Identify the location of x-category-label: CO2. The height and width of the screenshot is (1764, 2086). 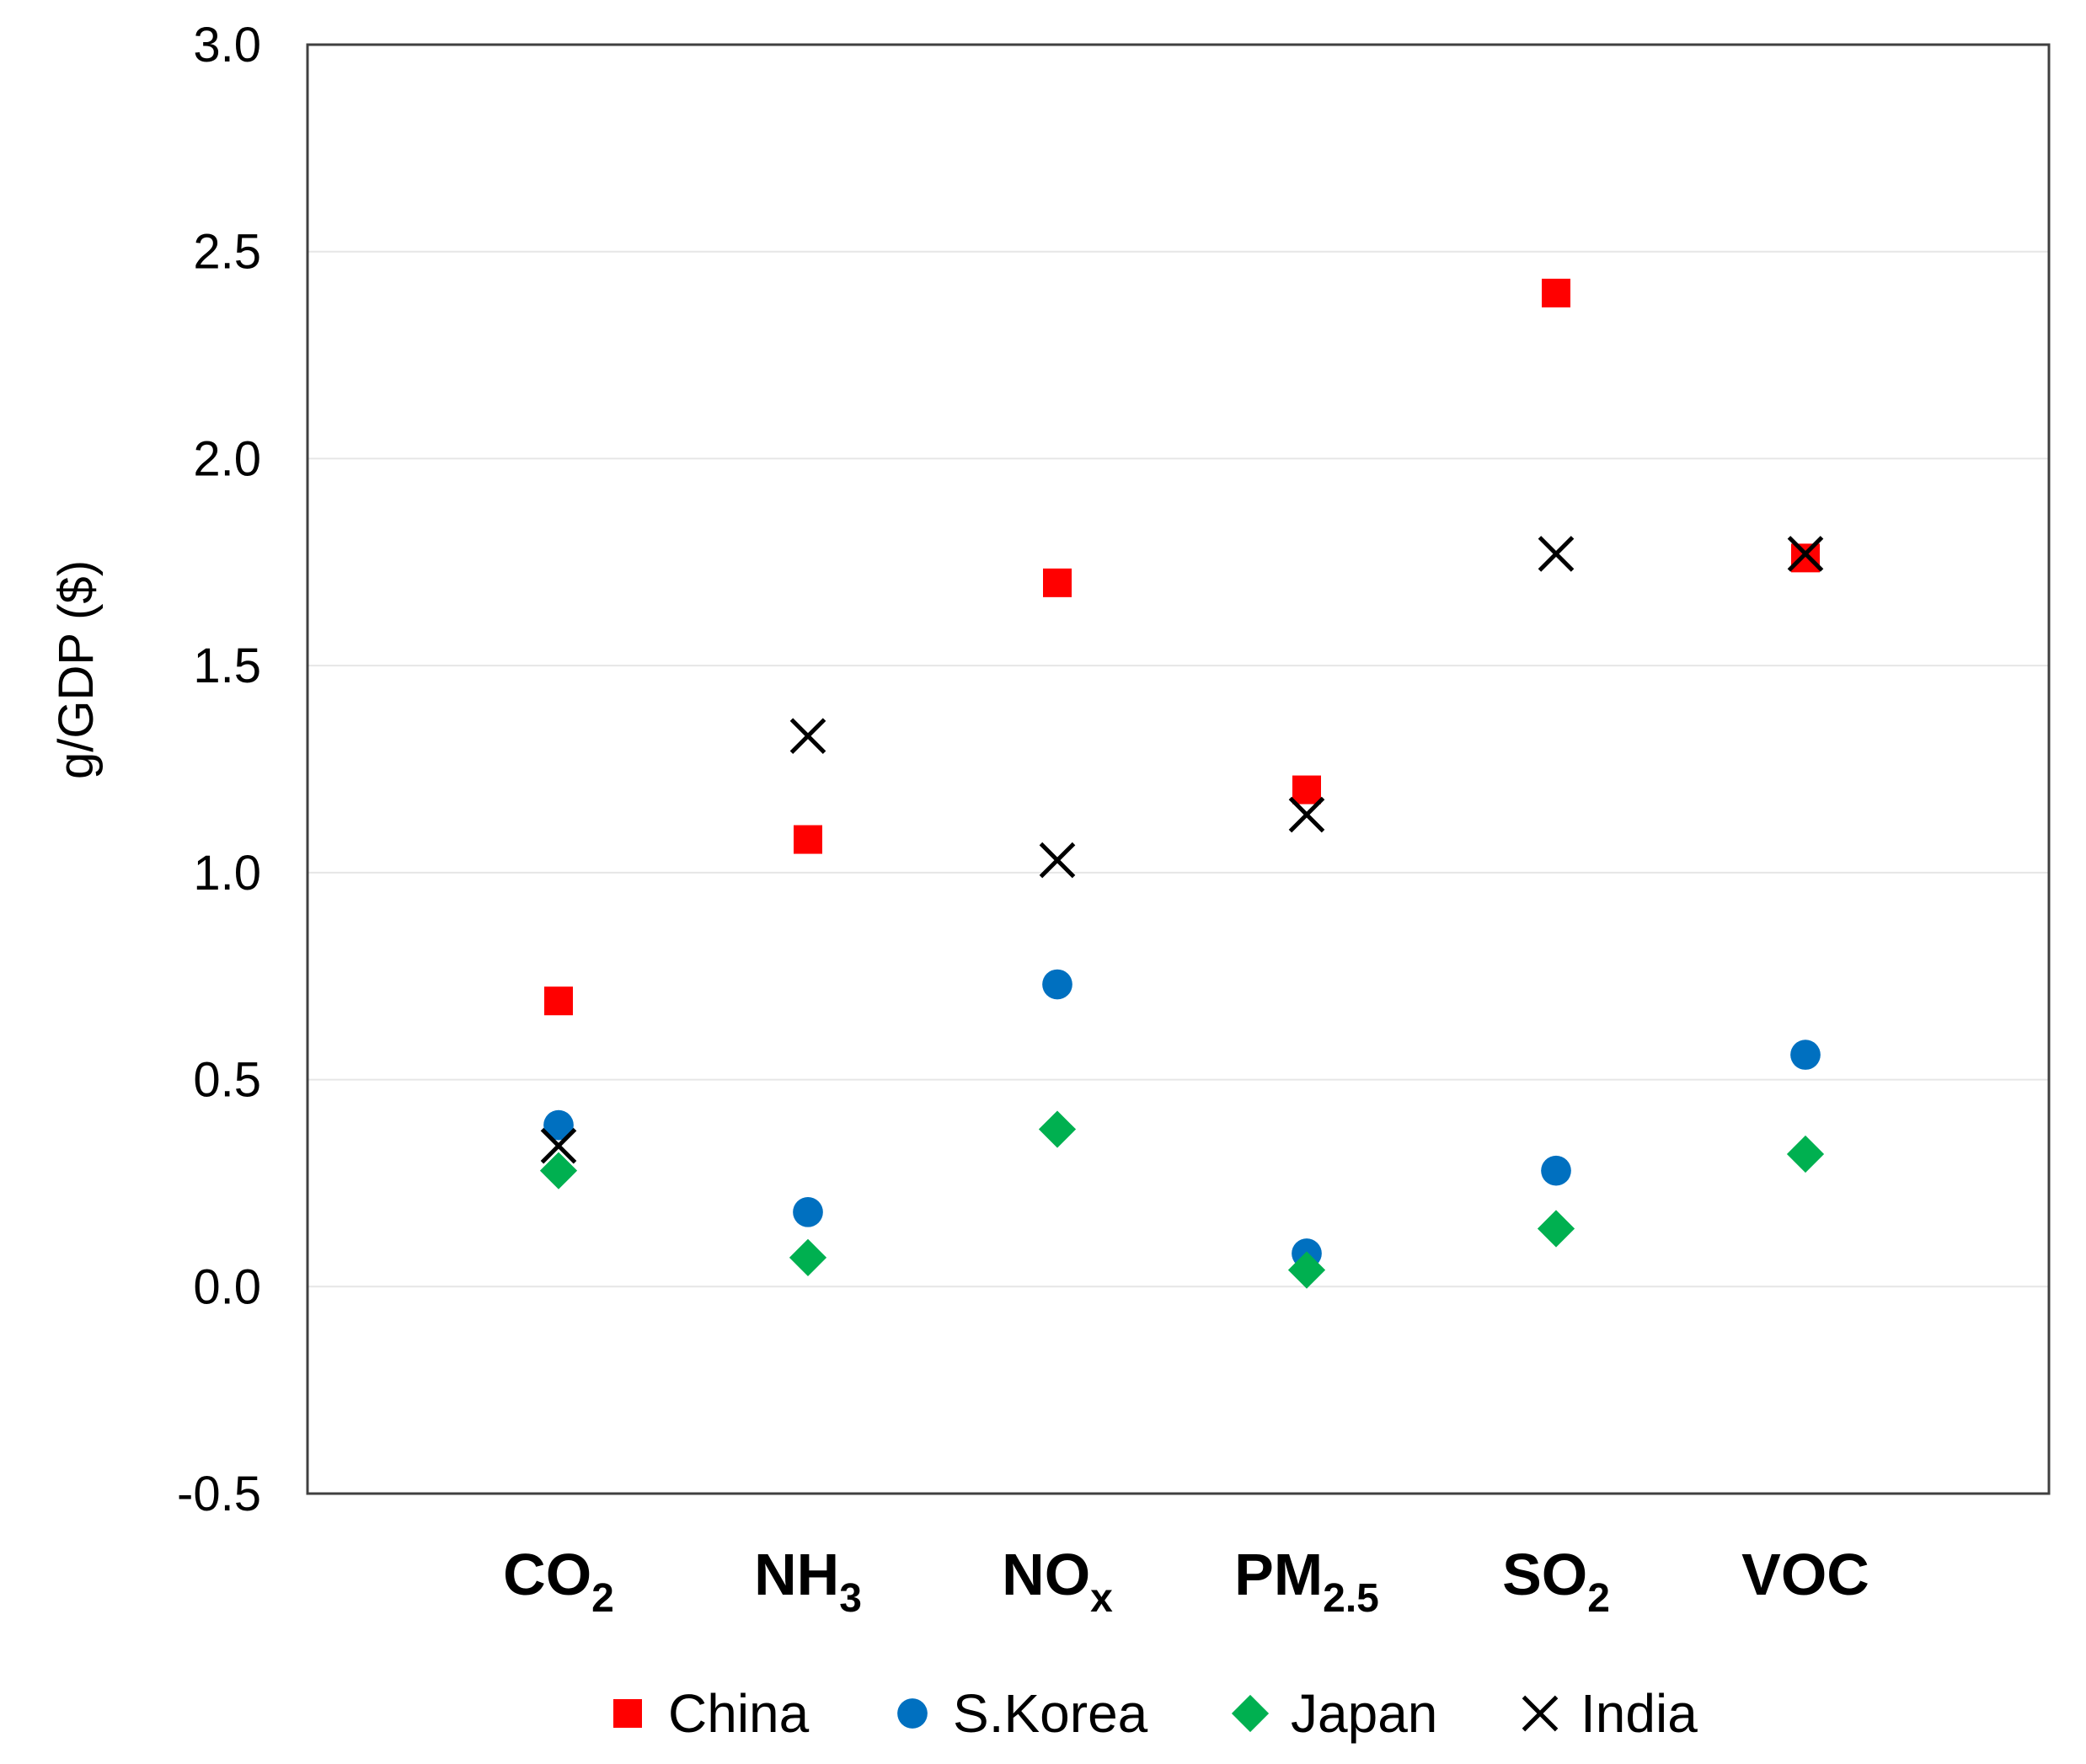
(558, 1582).